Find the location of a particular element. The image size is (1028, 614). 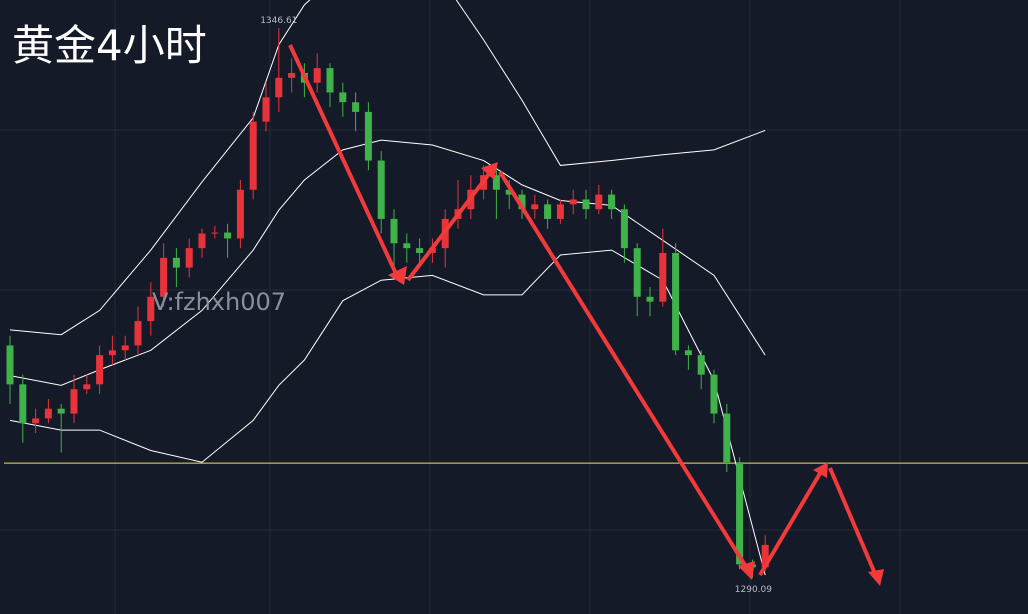

high-label: 1346.61 is located at coordinates (278, 21).